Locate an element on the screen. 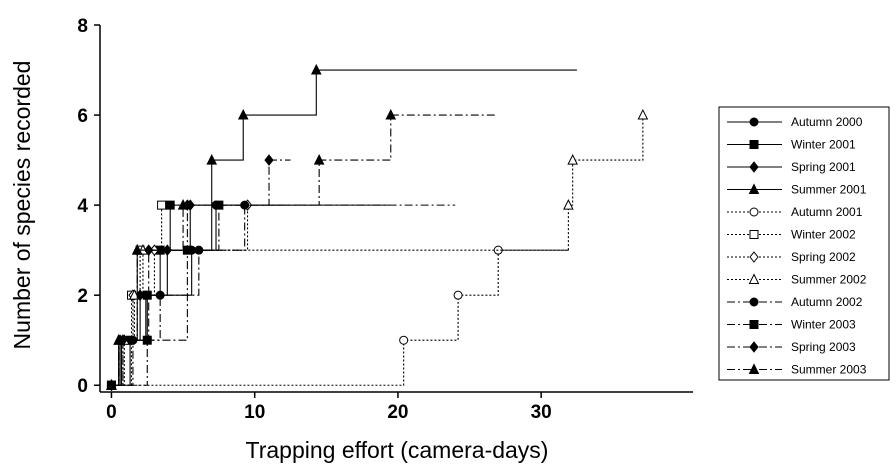 This screenshot has height=473, width=896. y-tick-label: 2 is located at coordinates (82, 296).